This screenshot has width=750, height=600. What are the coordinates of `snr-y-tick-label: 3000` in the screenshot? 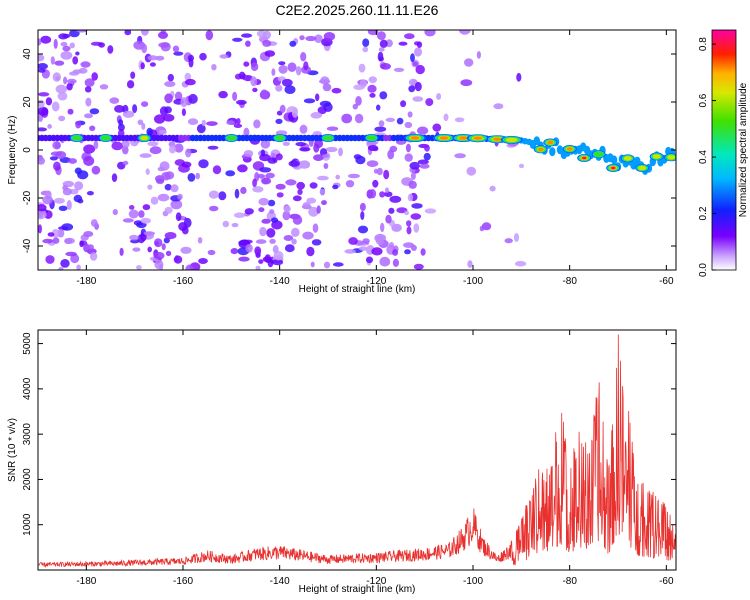 It's located at (27, 434).